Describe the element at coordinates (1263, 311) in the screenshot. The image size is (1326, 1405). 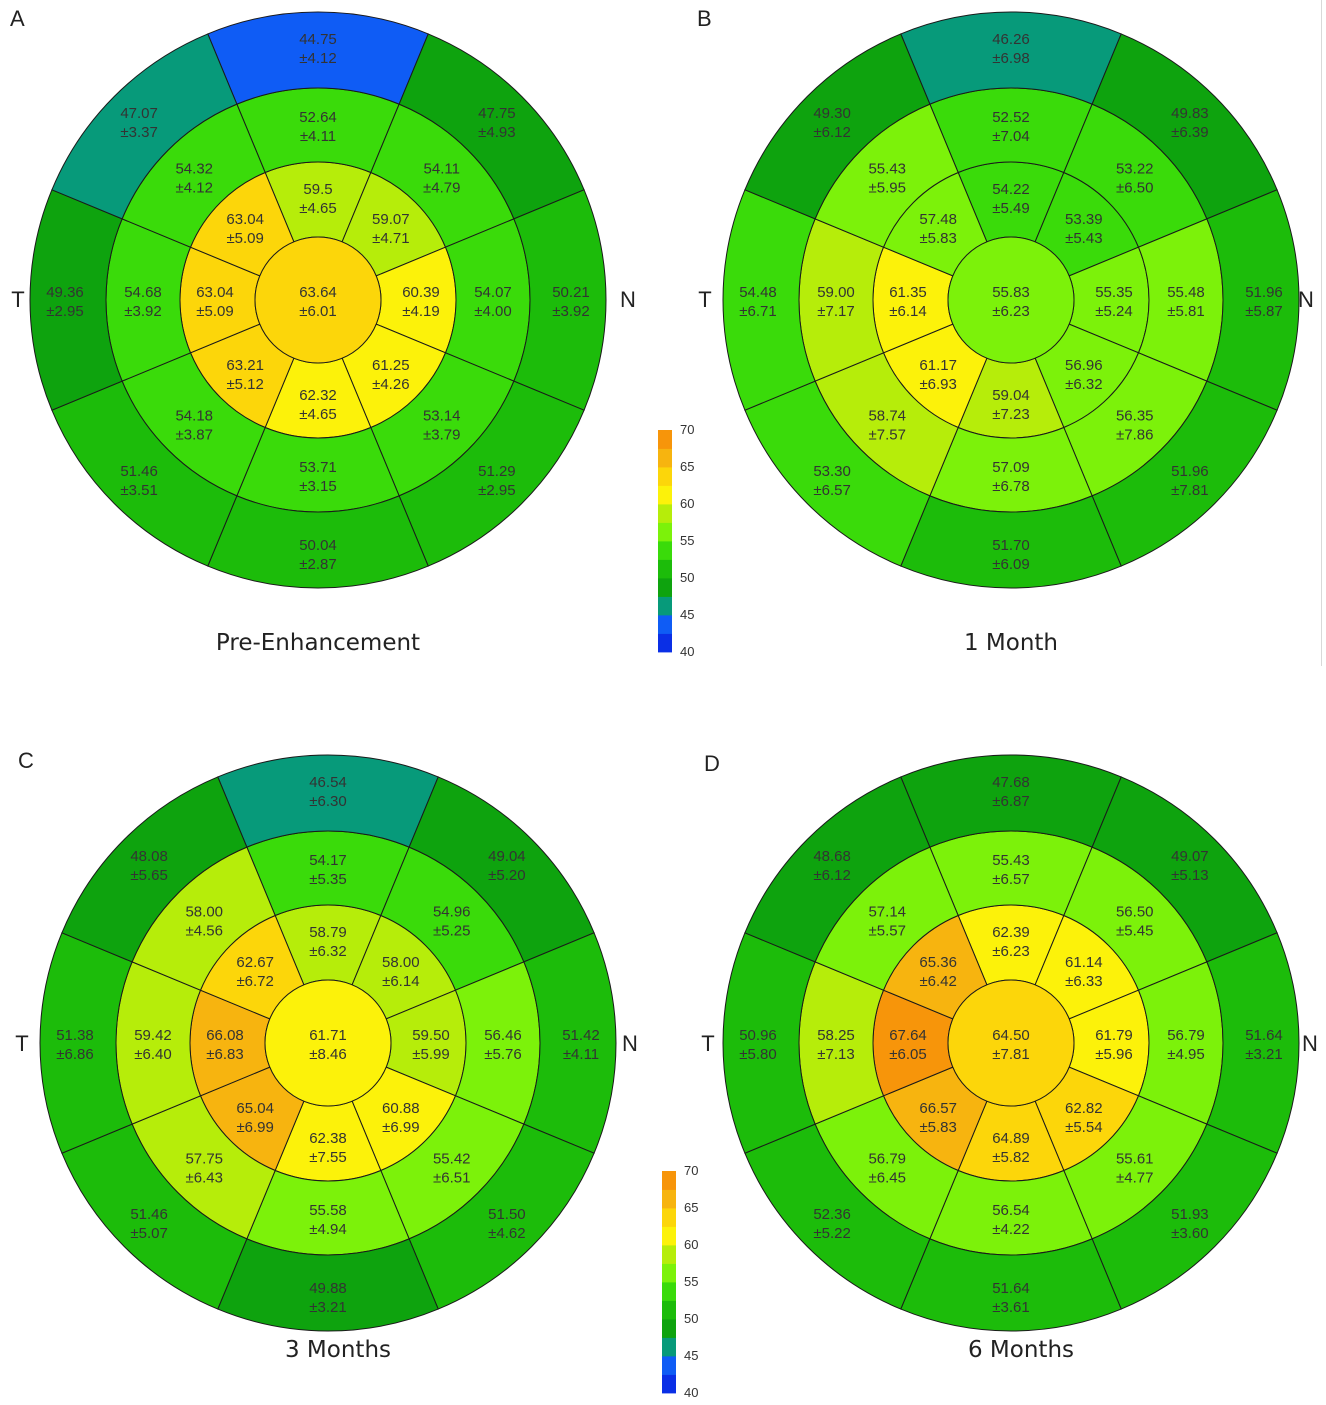
I see `outer-label-right-sd: ±5.87` at that location.